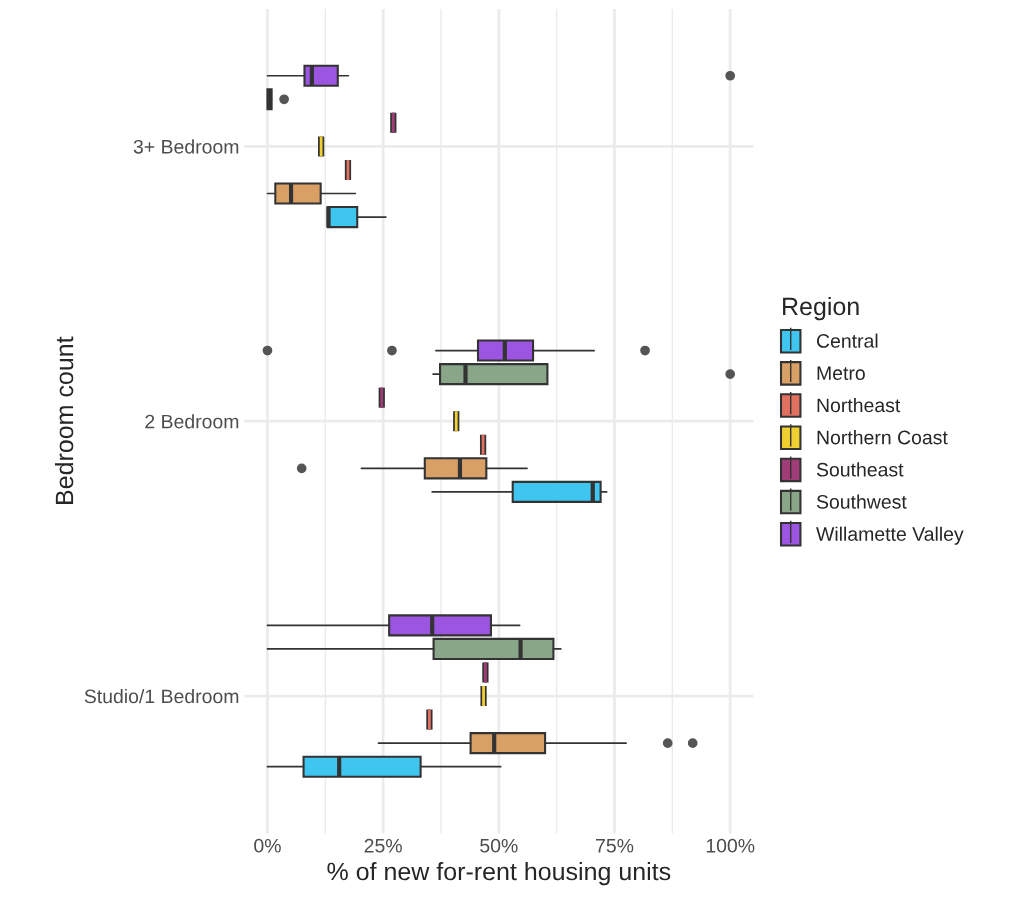  Describe the element at coordinates (192, 421) in the screenshot. I see `y-tick-label: 2 Bedroom` at that location.